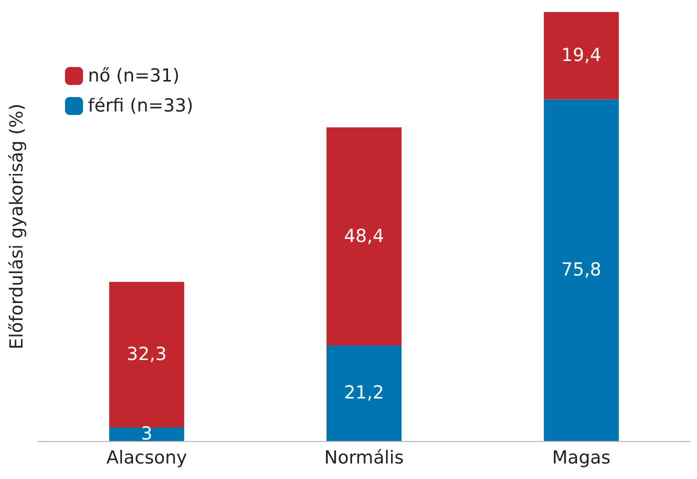  Describe the element at coordinates (364, 458) in the screenshot. I see `x-tick-label: Normális` at that location.